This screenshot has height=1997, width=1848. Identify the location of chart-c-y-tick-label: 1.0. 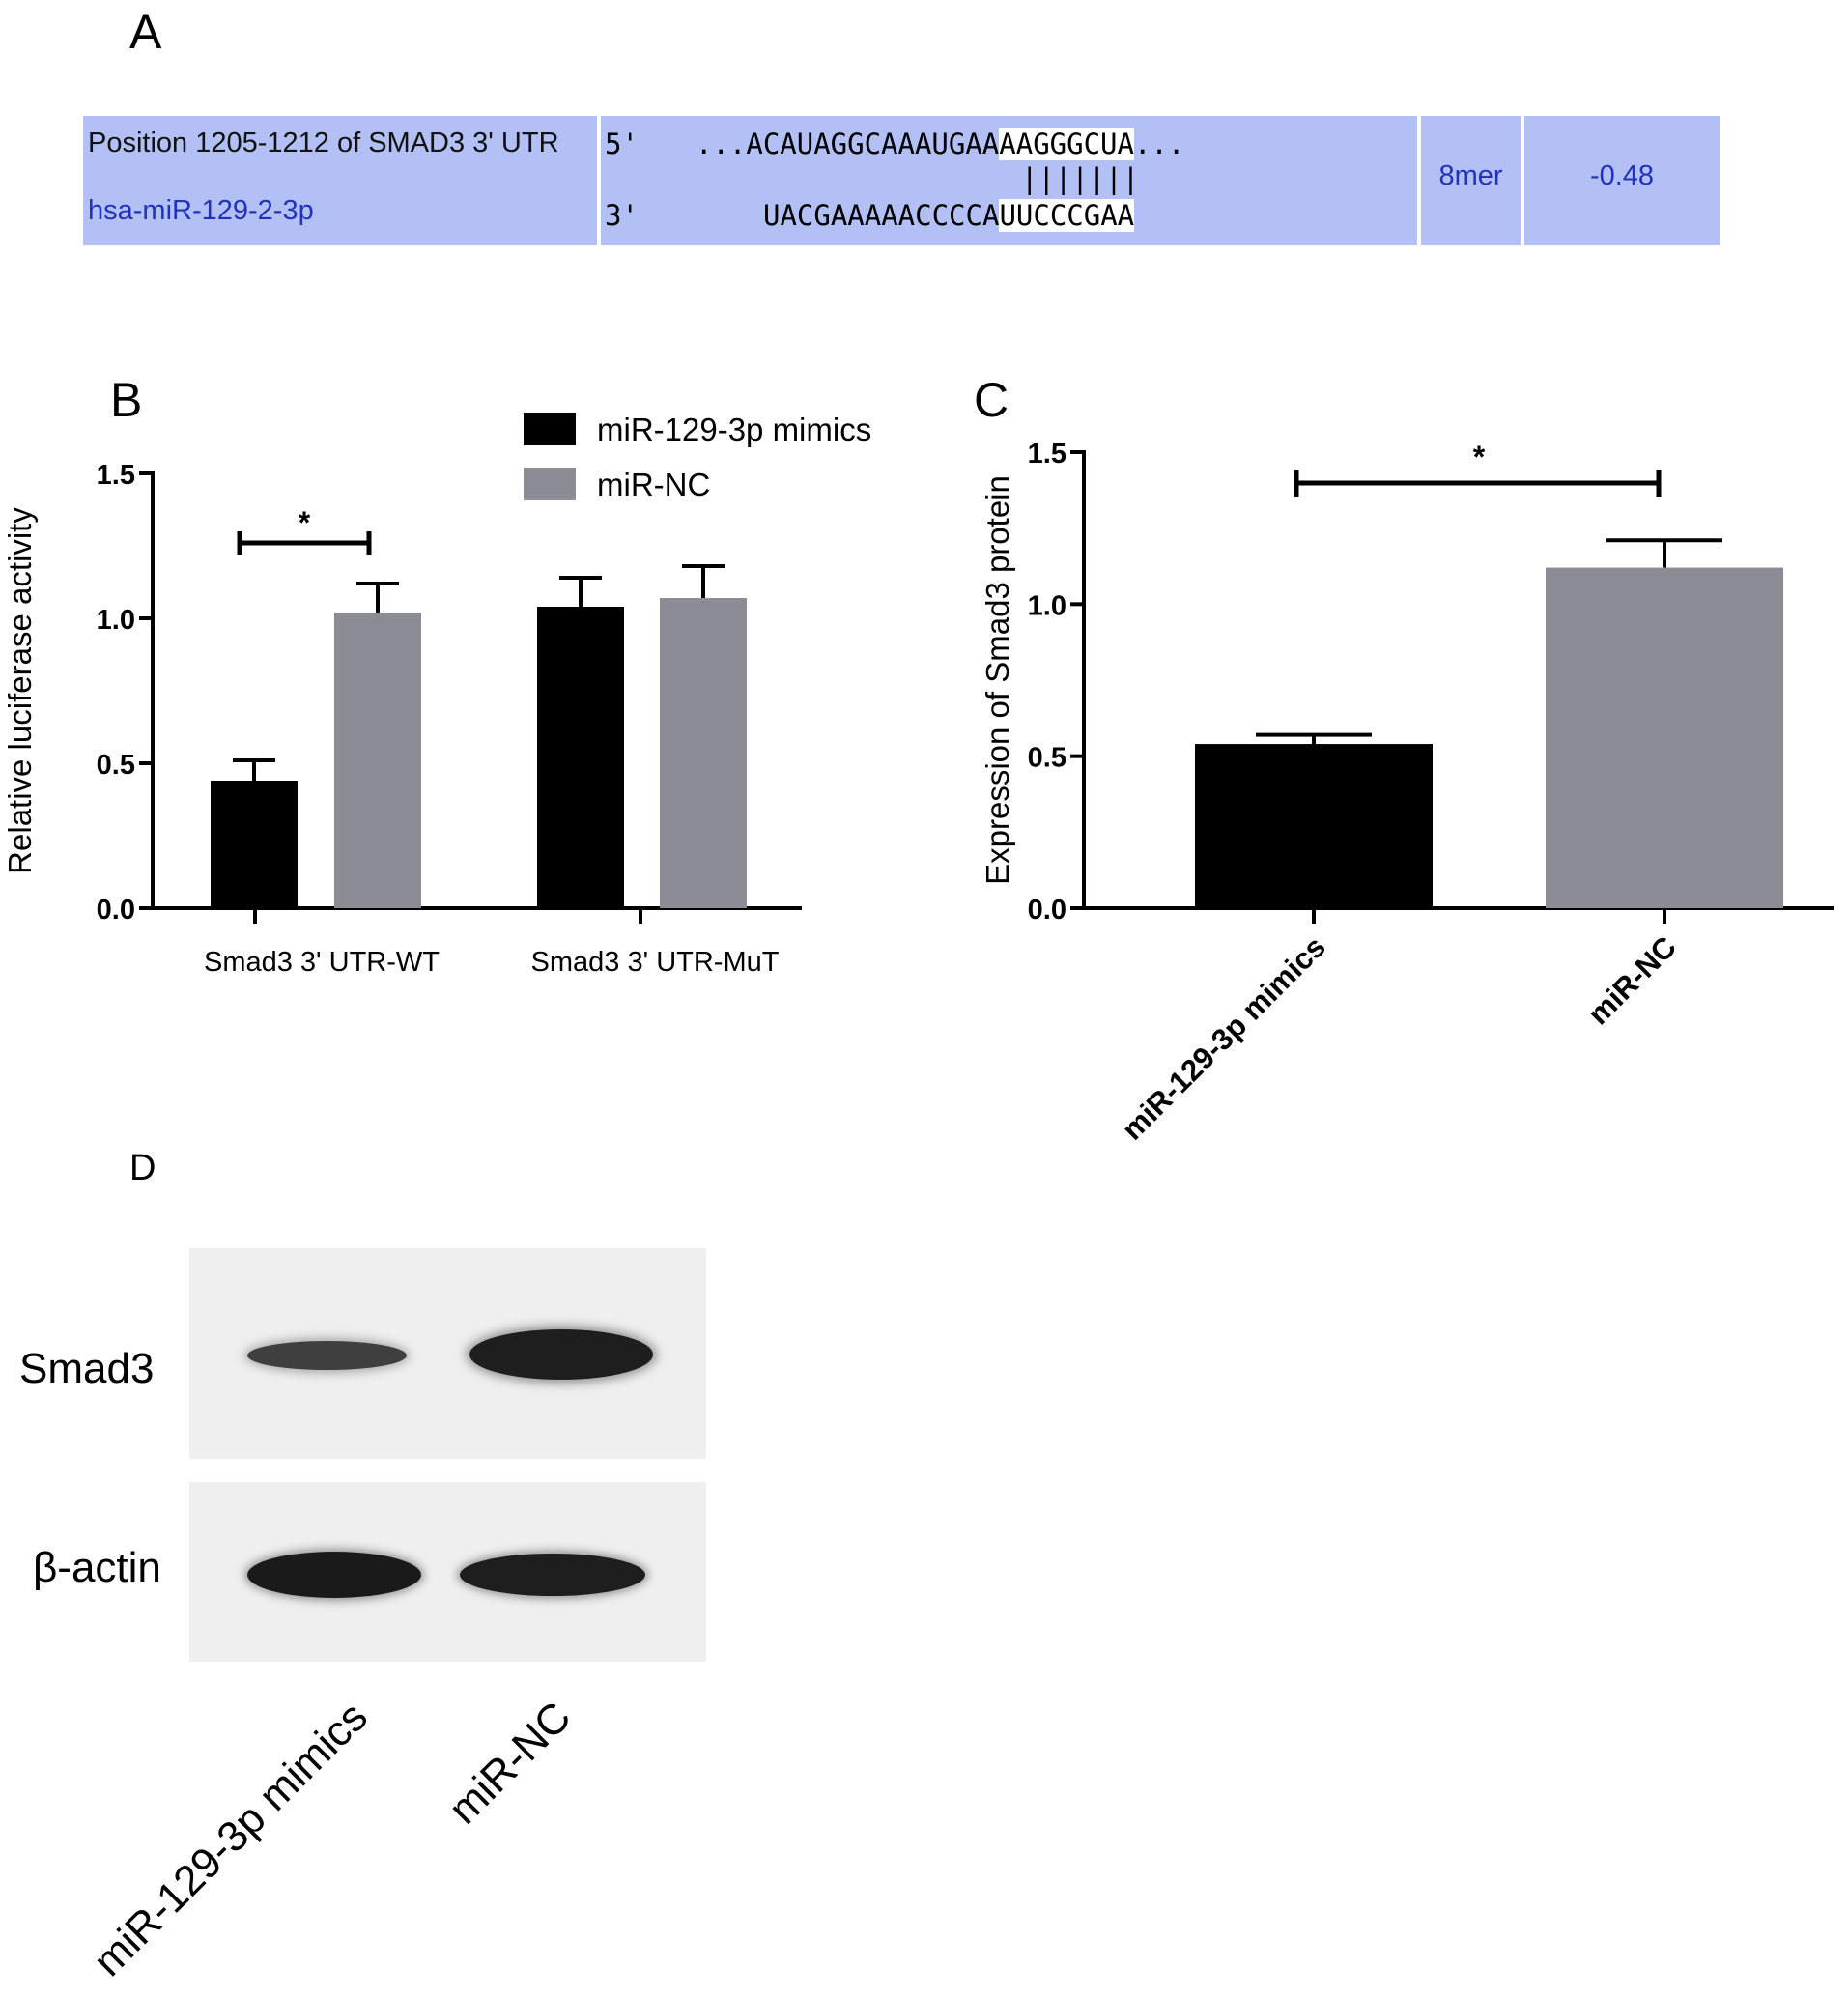
(1047, 605).